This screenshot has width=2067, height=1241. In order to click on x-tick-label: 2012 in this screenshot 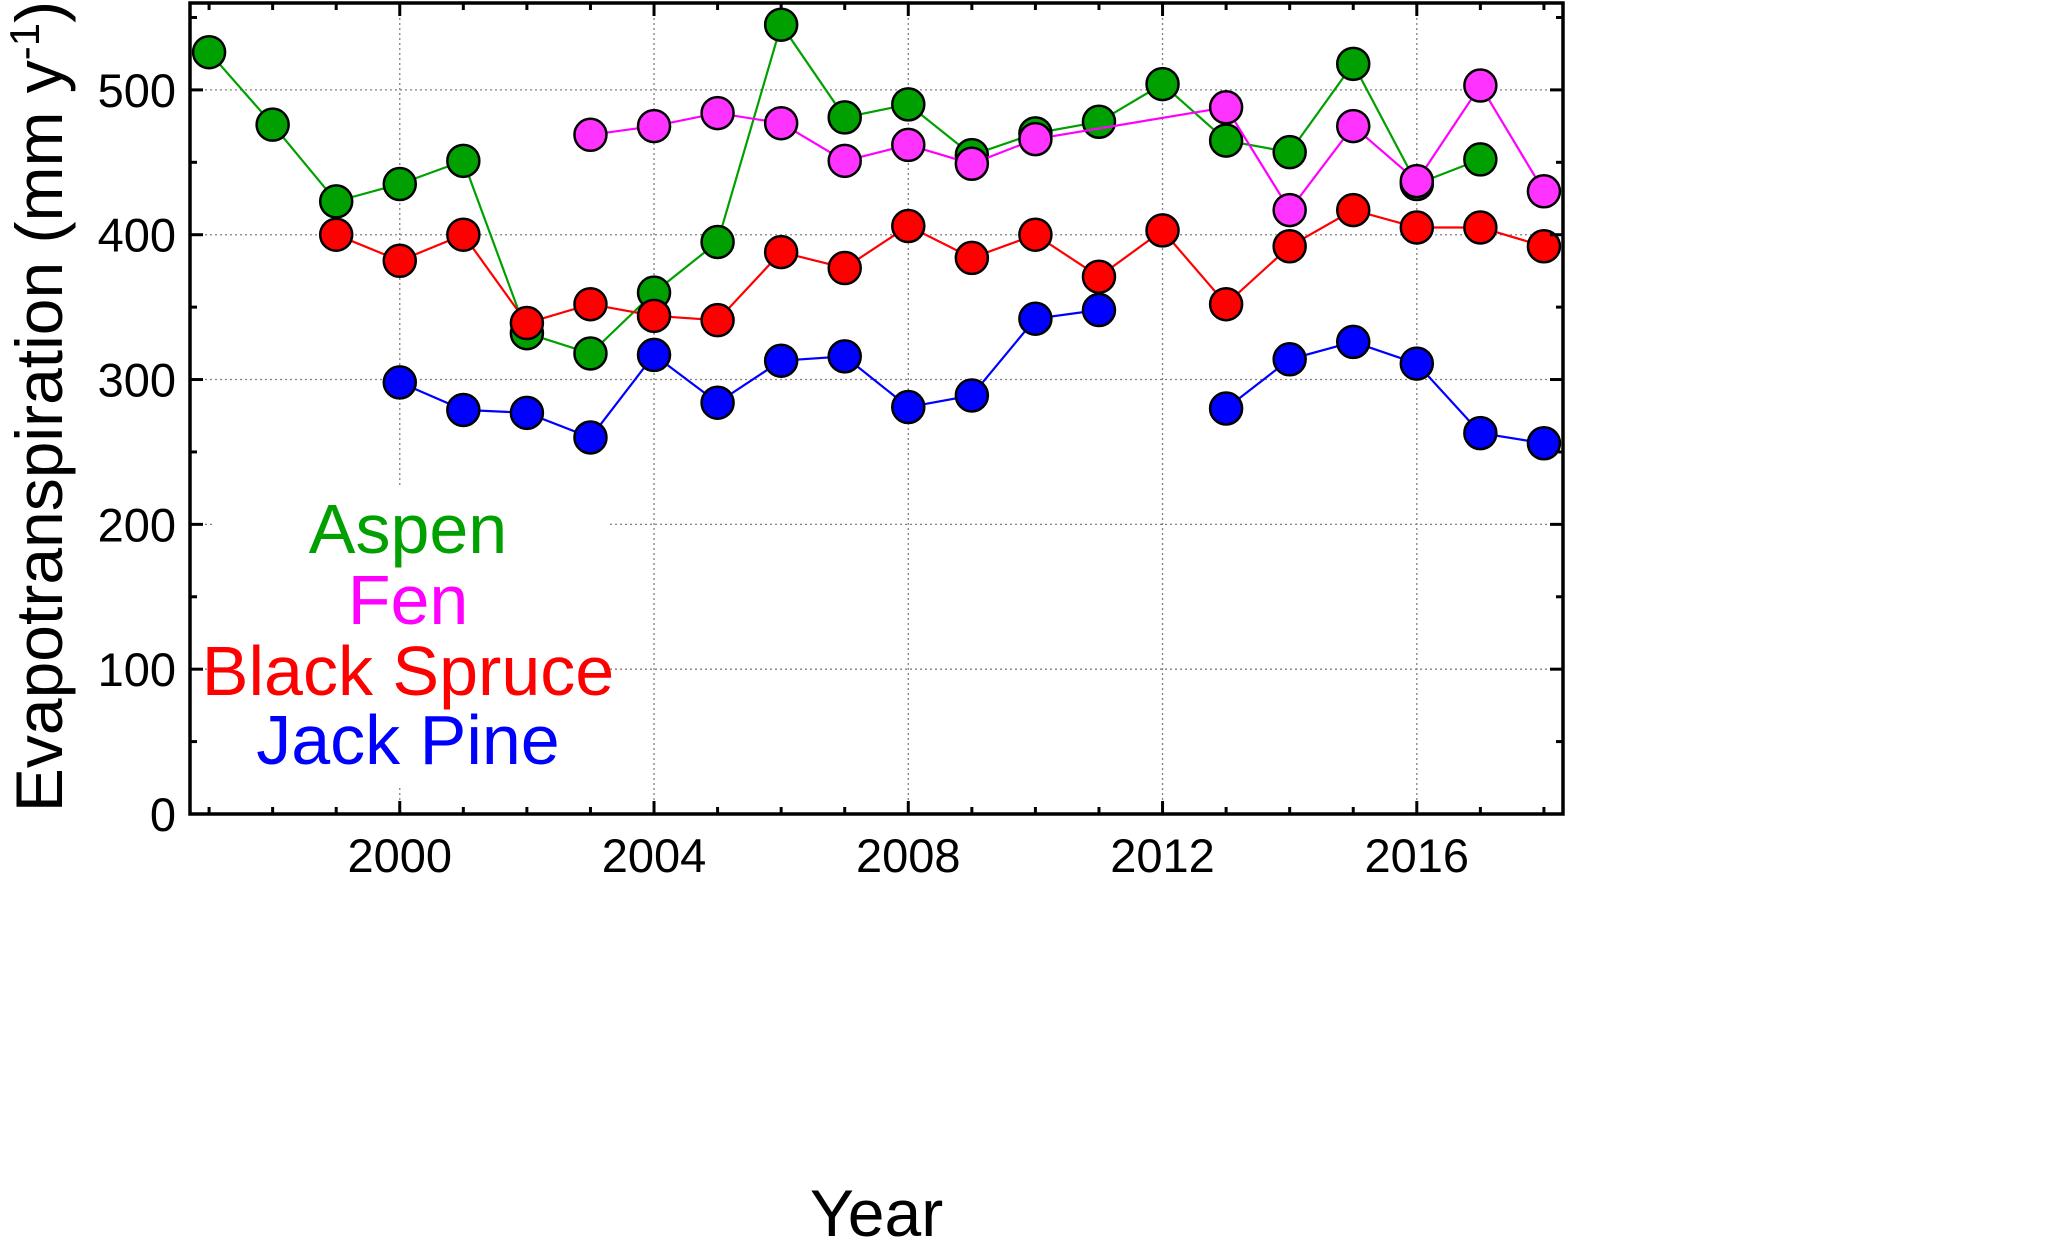, I will do `click(1162, 855)`.